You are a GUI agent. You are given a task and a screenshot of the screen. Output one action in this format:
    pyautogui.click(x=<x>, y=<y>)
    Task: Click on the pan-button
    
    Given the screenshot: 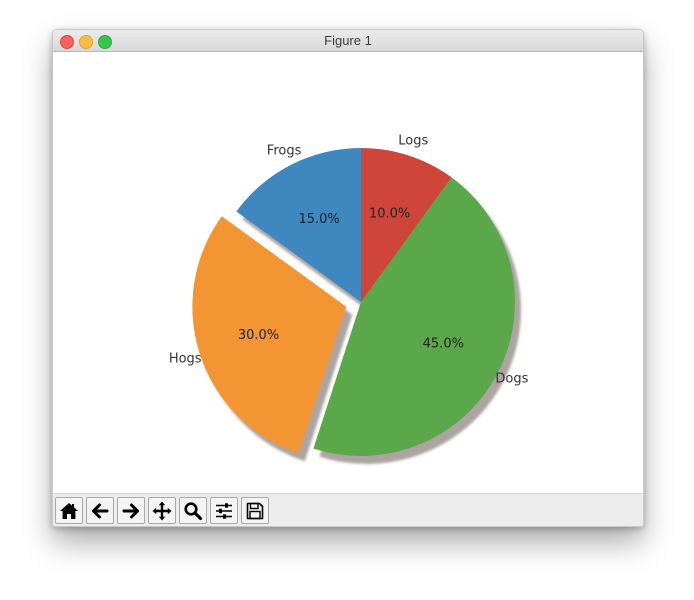 What is the action you would take?
    pyautogui.click(x=162, y=510)
    